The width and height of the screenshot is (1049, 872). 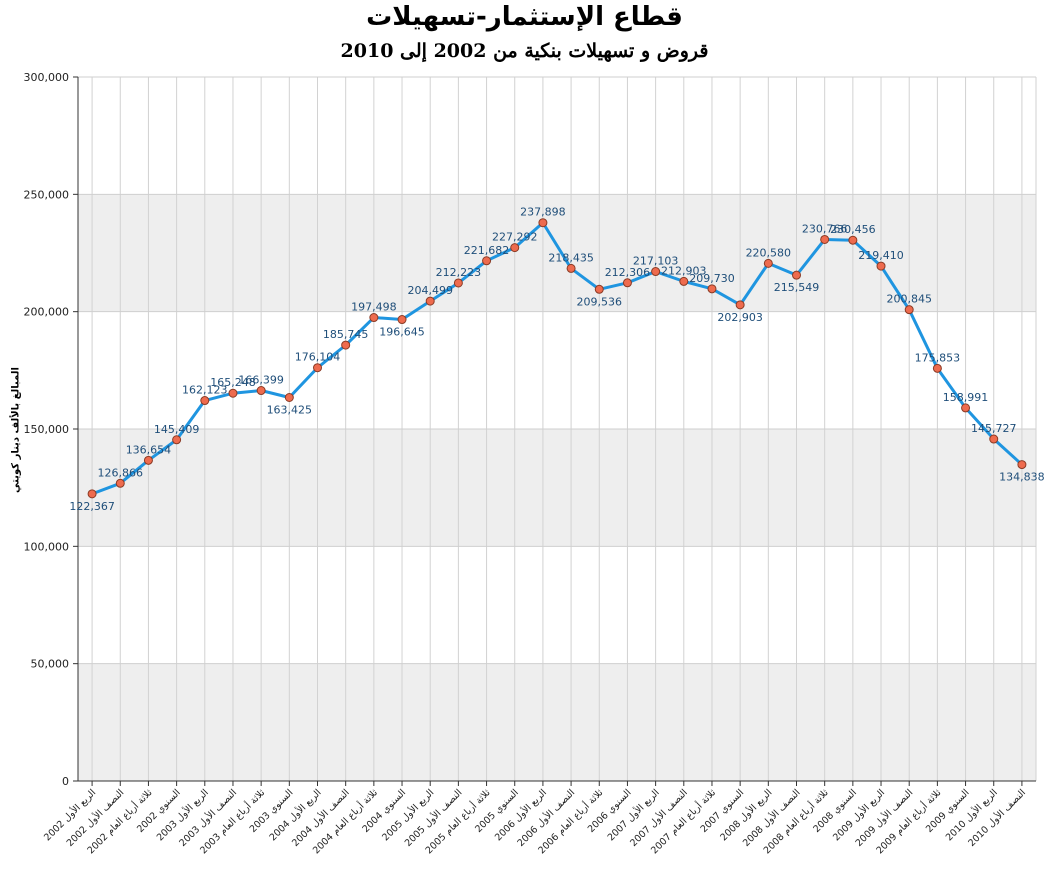 I want to click on data-label: 197,498, so click(x=374, y=307).